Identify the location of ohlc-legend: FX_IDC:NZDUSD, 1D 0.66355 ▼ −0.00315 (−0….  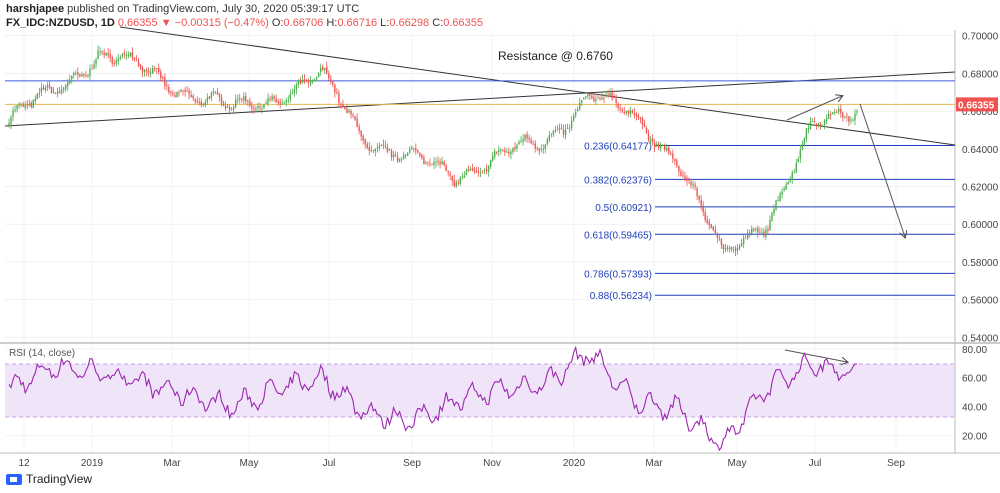
(244, 23).